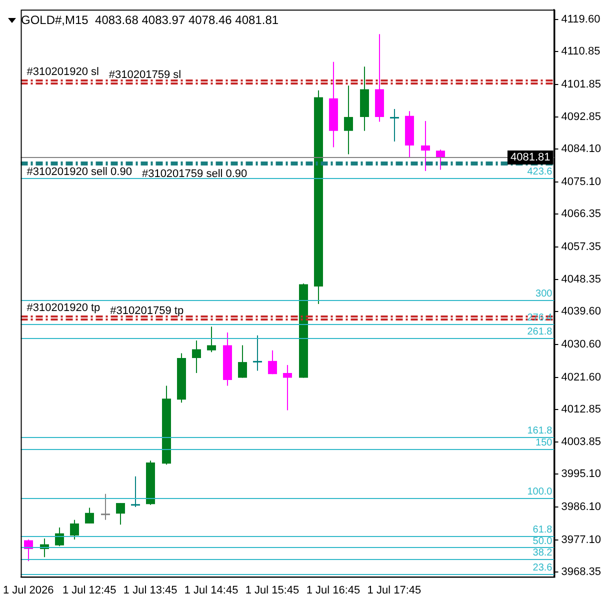  I want to click on y-tick-label: 4101.85, so click(581, 84).